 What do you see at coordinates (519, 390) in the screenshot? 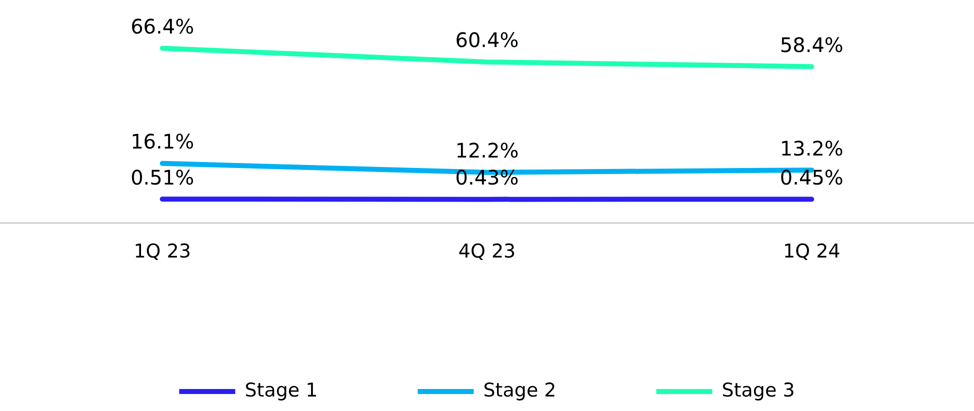
I see `legend-label: Stage 2` at bounding box center [519, 390].